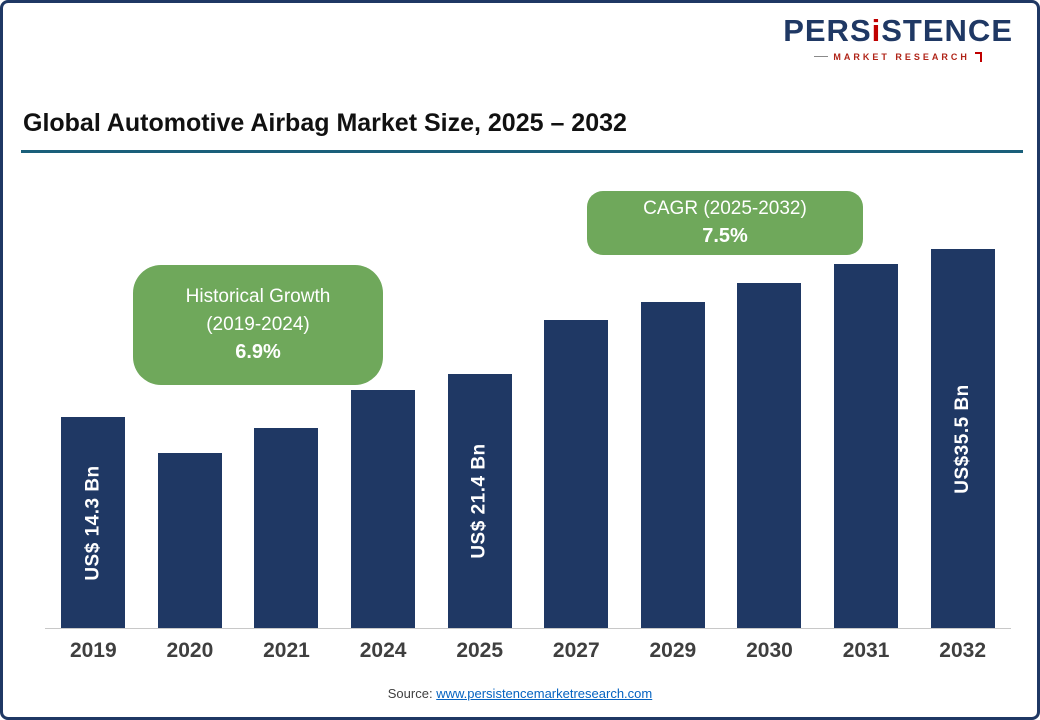 This screenshot has width=1040, height=720. What do you see at coordinates (725, 208) in the screenshot?
I see `cagr-line1: CAGR (2025-2032)` at bounding box center [725, 208].